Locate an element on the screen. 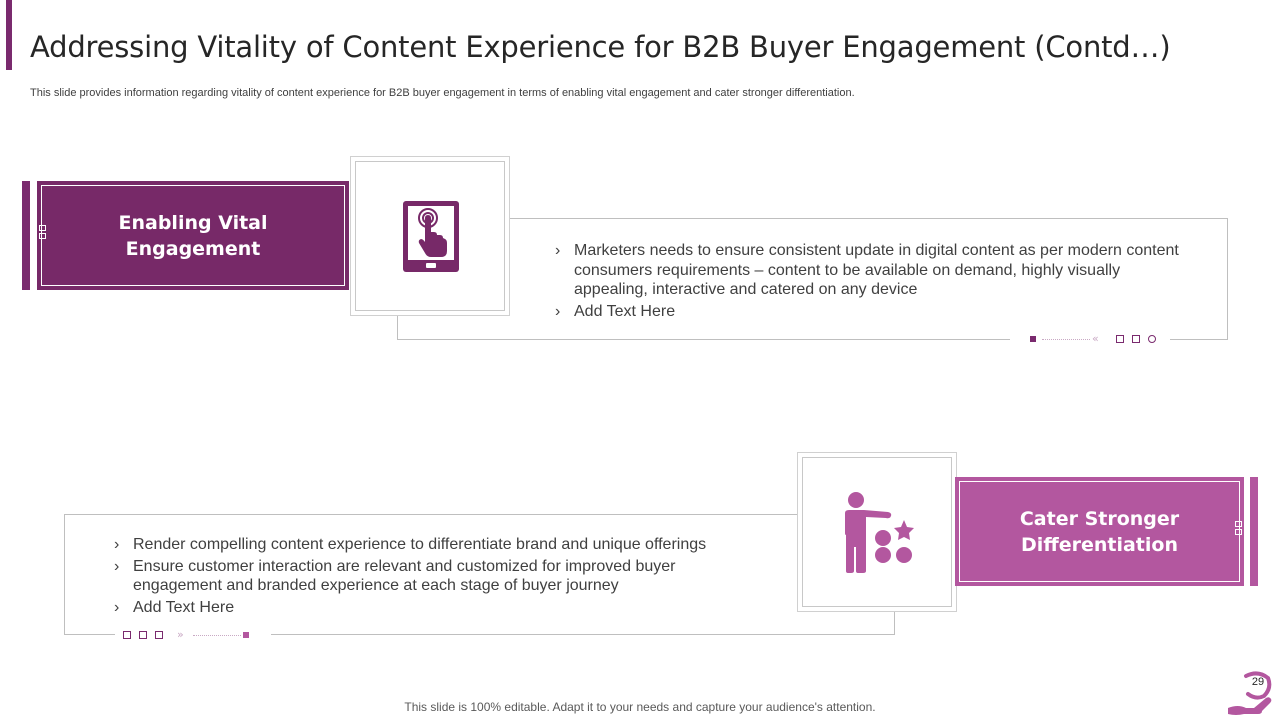 This screenshot has width=1280, height=720. section1-deco: « is located at coordinates (1090, 339).